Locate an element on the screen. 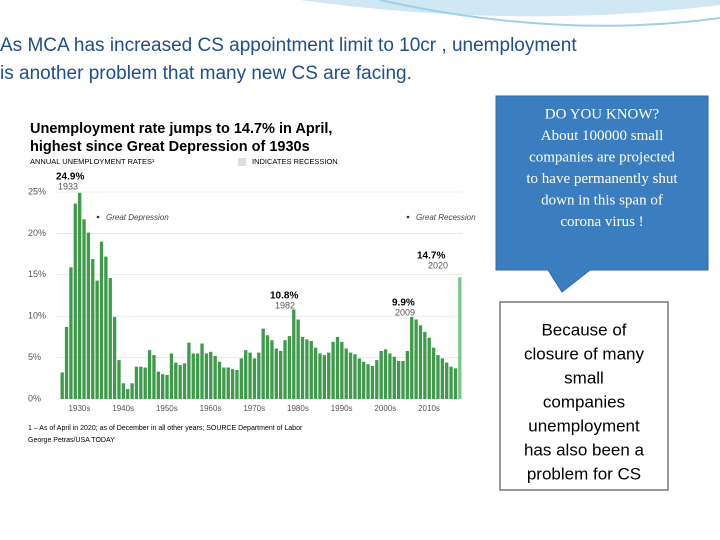 Image resolution: width=720 pixels, height=540 pixels. annotation: 2020 is located at coordinates (438, 265).